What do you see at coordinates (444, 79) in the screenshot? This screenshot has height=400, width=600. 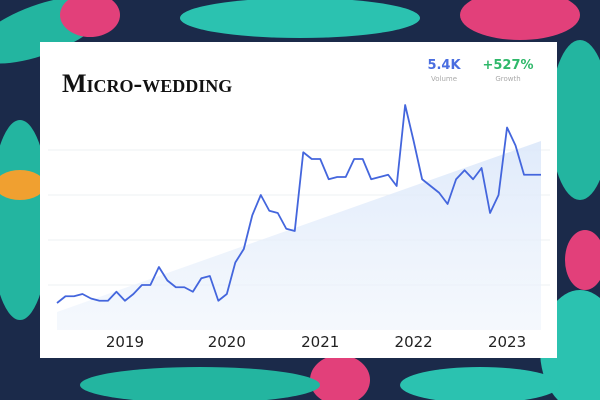 I see `stat-label: Volume` at bounding box center [444, 79].